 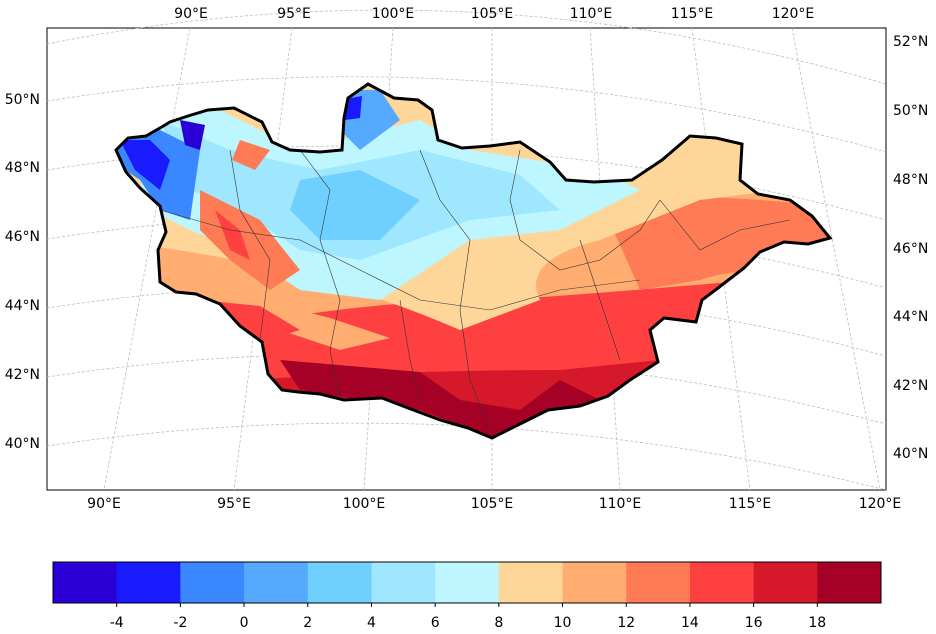 I want to click on lon-label-bottom: 110°E, so click(x=620, y=504).